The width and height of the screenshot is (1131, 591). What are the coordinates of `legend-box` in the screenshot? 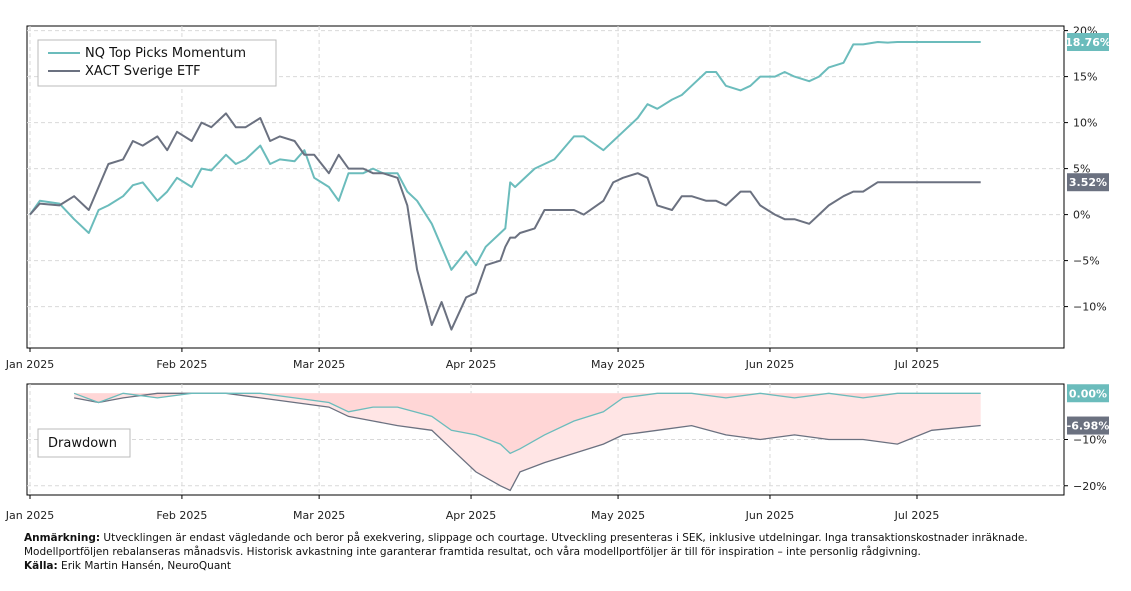 It's located at (157, 63).